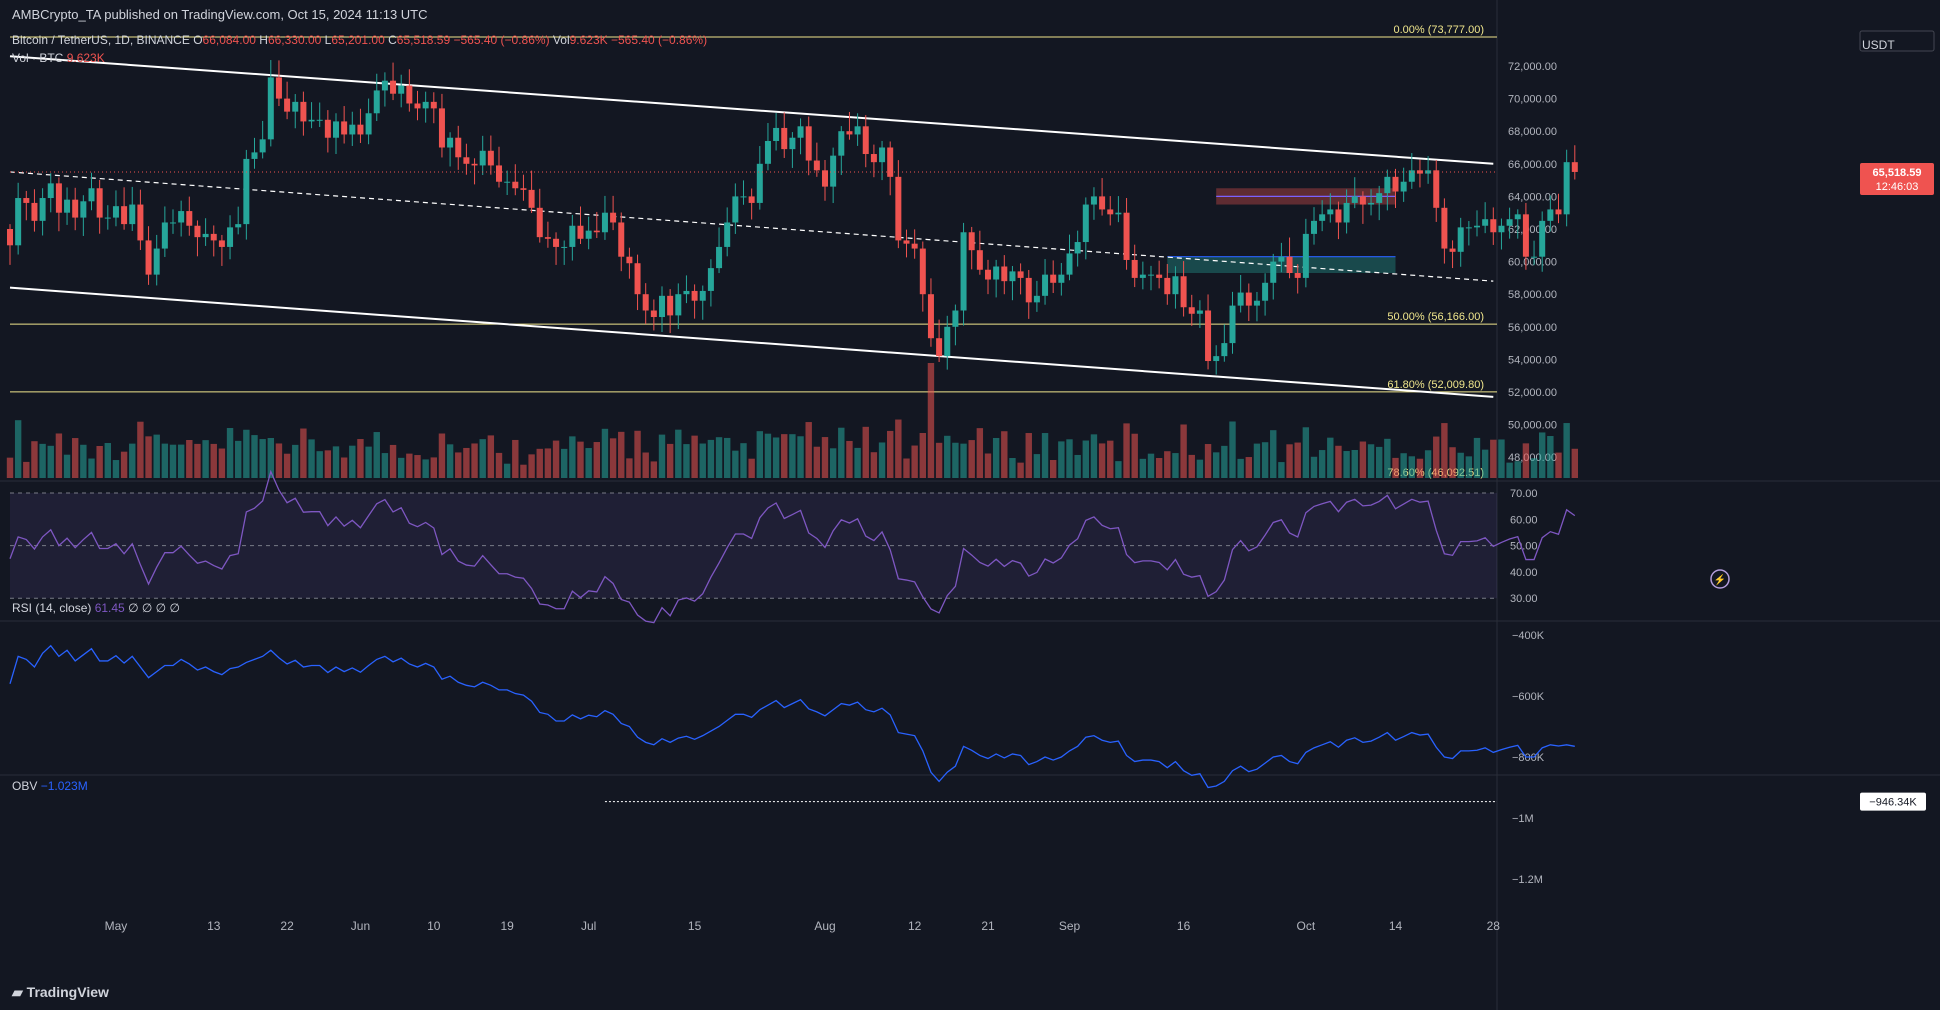  Describe the element at coordinates (751, 226) in the screenshot. I see `channel-mid-line` at that location.